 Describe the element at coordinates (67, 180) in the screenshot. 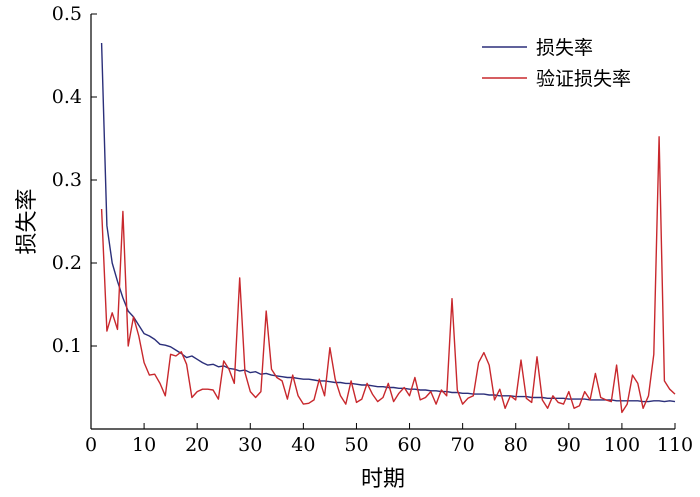

I see `y-tick-label: 0.3` at that location.